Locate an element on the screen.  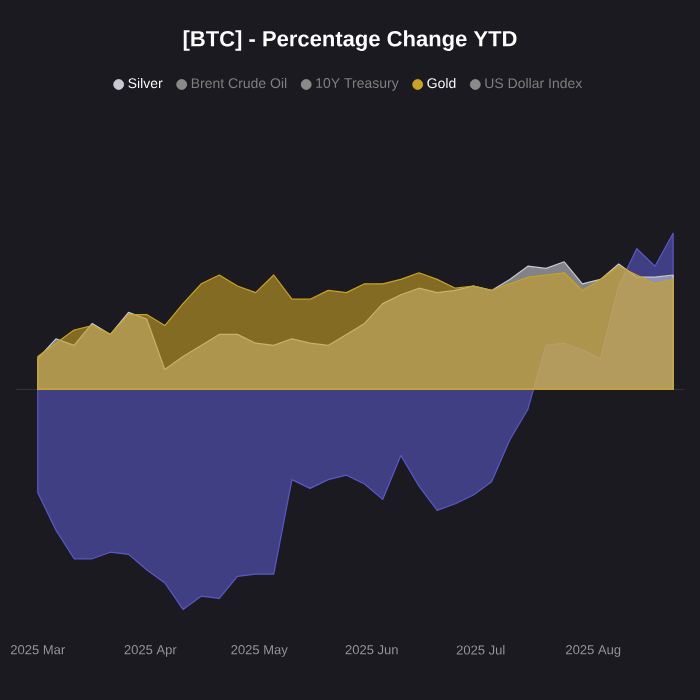
chart-title: [BTC] - Percentage Change YTD is located at coordinates (350, 40).